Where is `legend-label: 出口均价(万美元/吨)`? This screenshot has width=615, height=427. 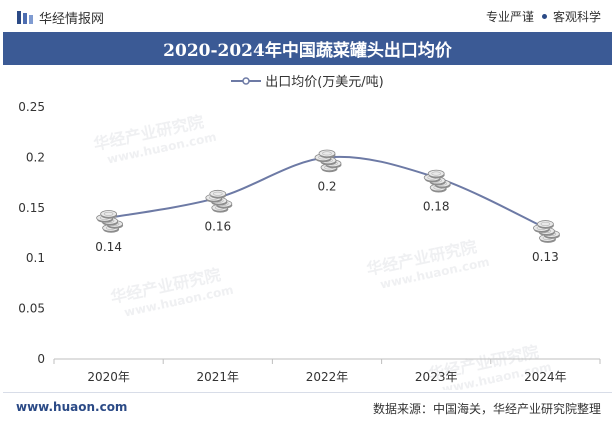
legend-label: 出口均价(万美元/吨) is located at coordinates (324, 82).